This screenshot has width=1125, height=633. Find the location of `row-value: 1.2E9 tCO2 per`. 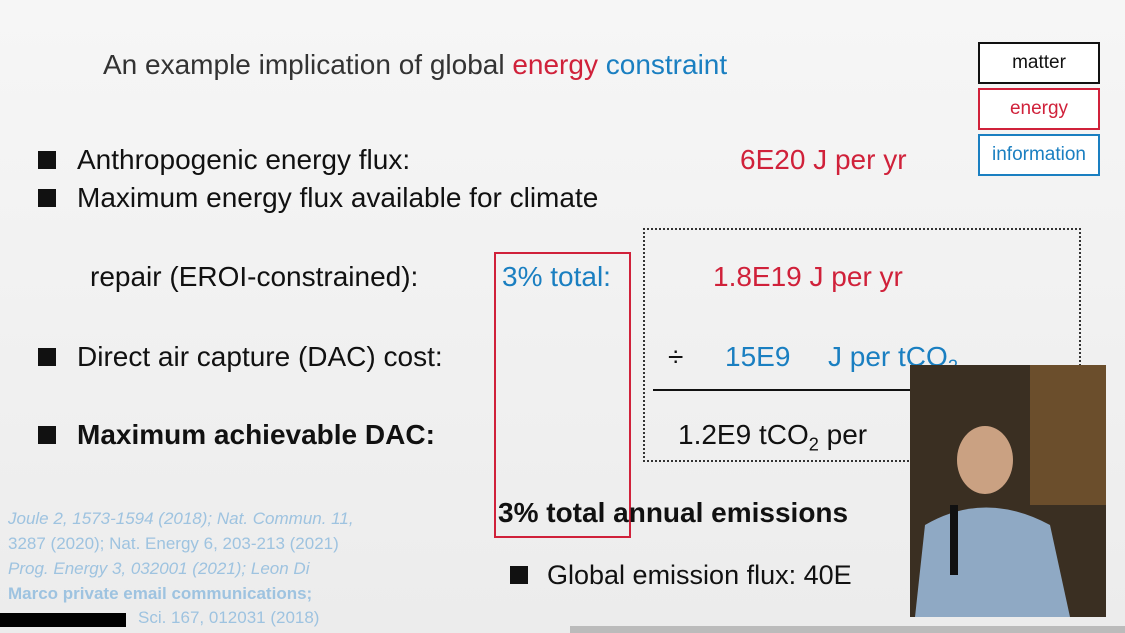

row-value: 1.2E9 tCO2 per is located at coordinates (772, 440).